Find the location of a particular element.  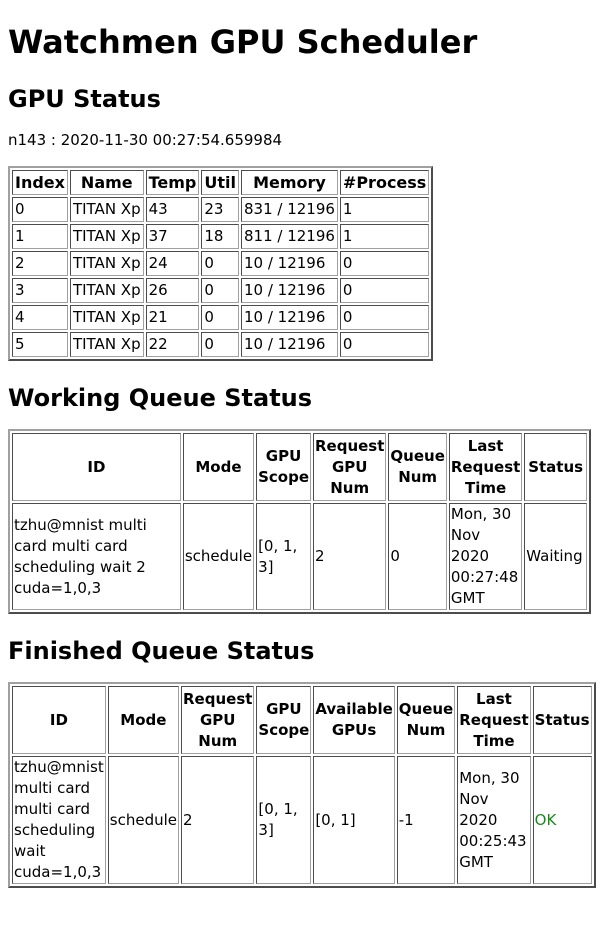

col-temp: Temp is located at coordinates (172, 182).